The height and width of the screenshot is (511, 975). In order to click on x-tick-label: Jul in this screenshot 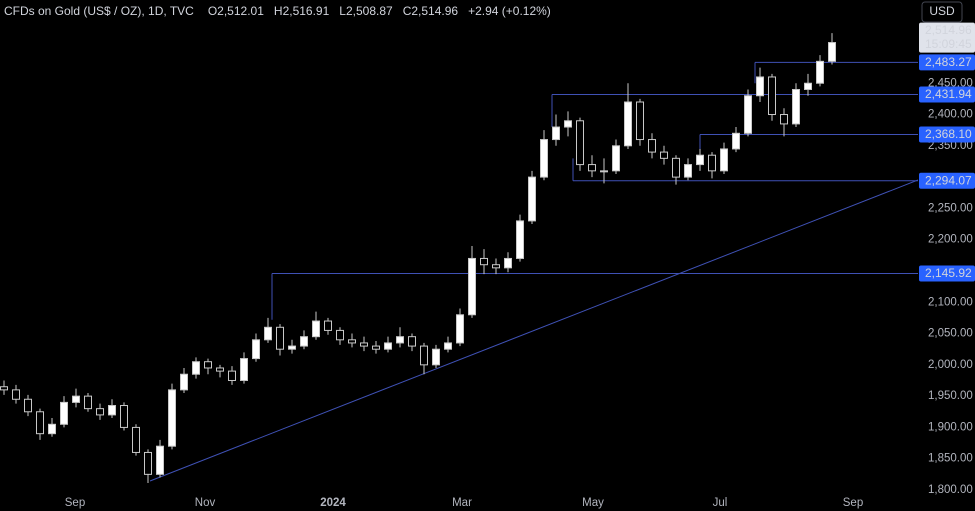, I will do `click(720, 503)`.